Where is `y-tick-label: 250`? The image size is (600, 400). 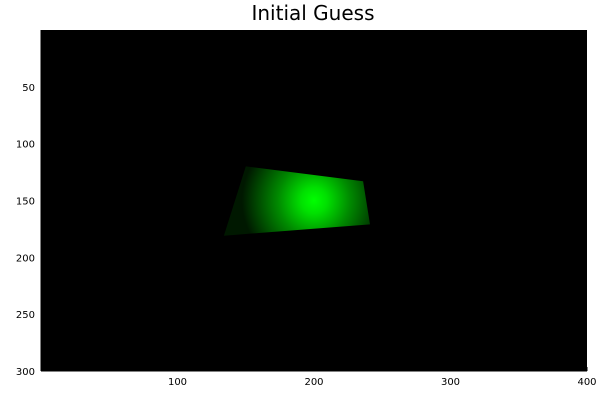
y-tick-label: 250 is located at coordinates (25, 315).